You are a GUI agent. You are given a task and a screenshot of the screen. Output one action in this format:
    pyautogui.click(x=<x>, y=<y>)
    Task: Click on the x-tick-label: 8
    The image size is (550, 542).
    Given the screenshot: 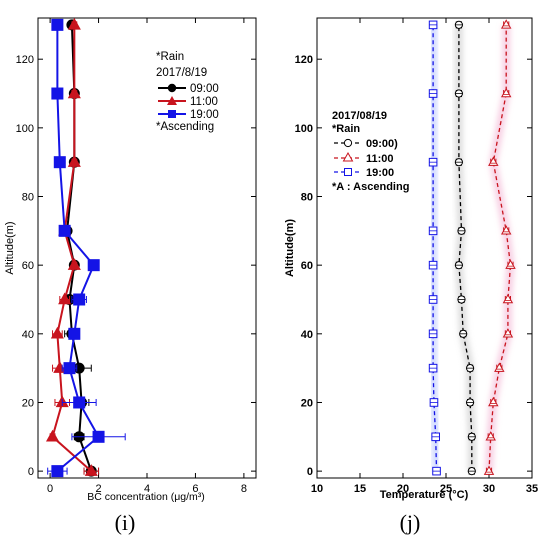 What is the action you would take?
    pyautogui.click(x=244, y=489)
    